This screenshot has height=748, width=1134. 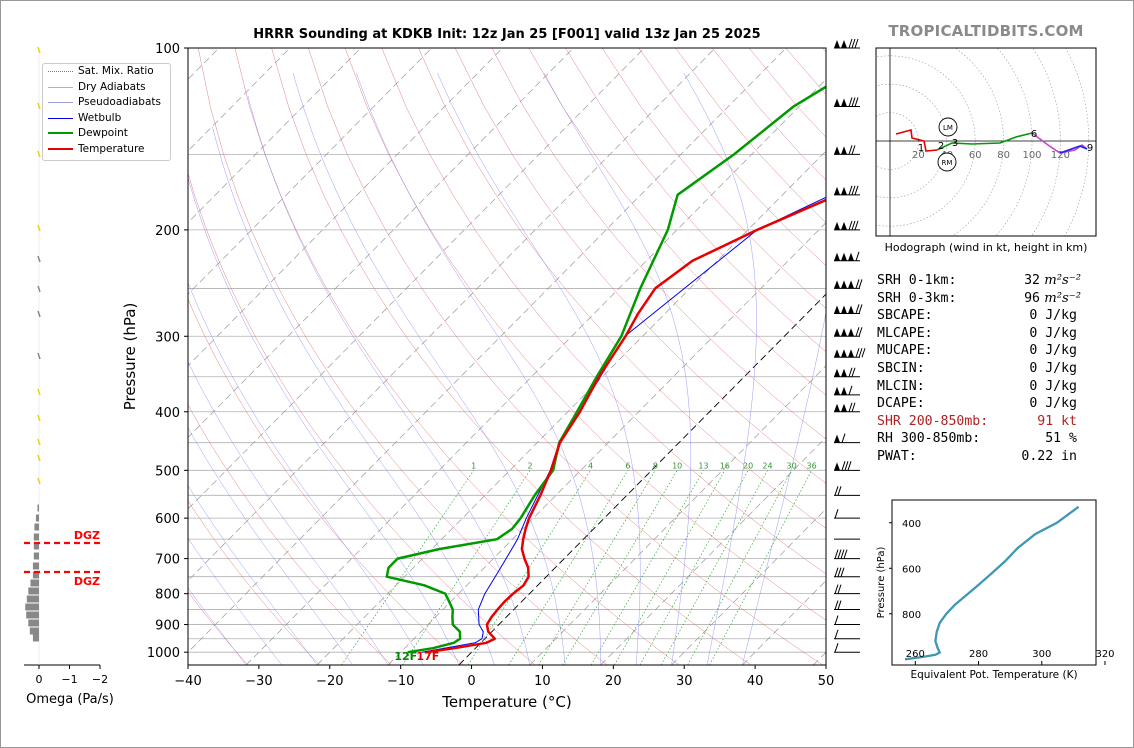 What do you see at coordinates (1031, 155) in the screenshot?
I see `hodograph-ring-label: 100` at bounding box center [1031, 155].